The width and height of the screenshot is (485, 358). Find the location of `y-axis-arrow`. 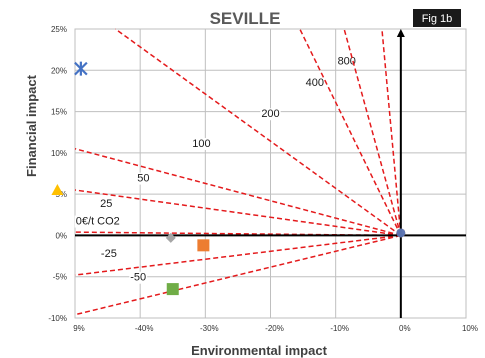

y-axis-arrow is located at coordinates (400, 33).